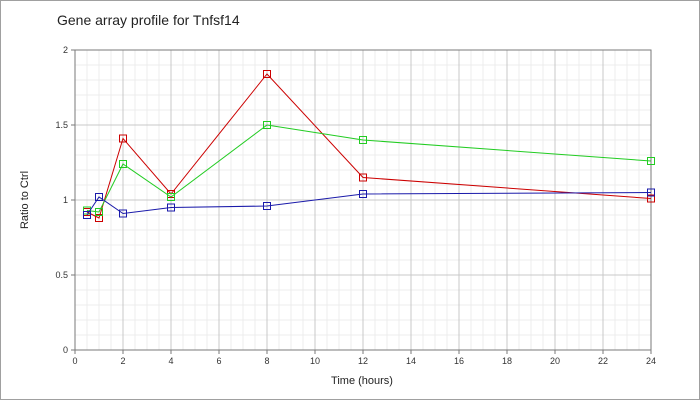 This screenshot has height=400, width=700. I want to click on y-tick-label: 0.5, so click(61, 275).